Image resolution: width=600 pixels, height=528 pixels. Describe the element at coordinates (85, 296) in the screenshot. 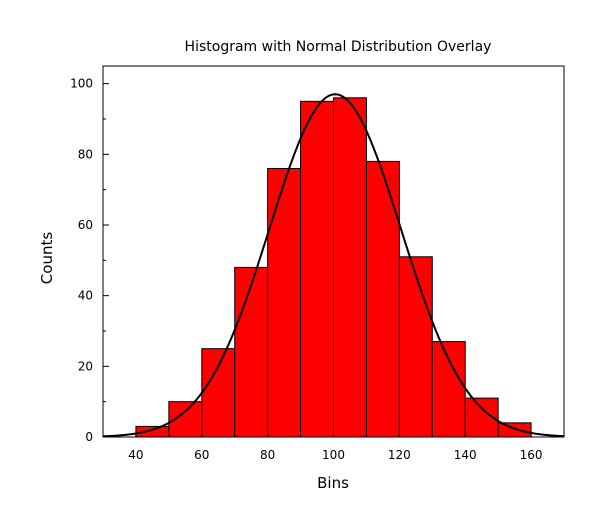

I see `y-tick-label: 40` at that location.